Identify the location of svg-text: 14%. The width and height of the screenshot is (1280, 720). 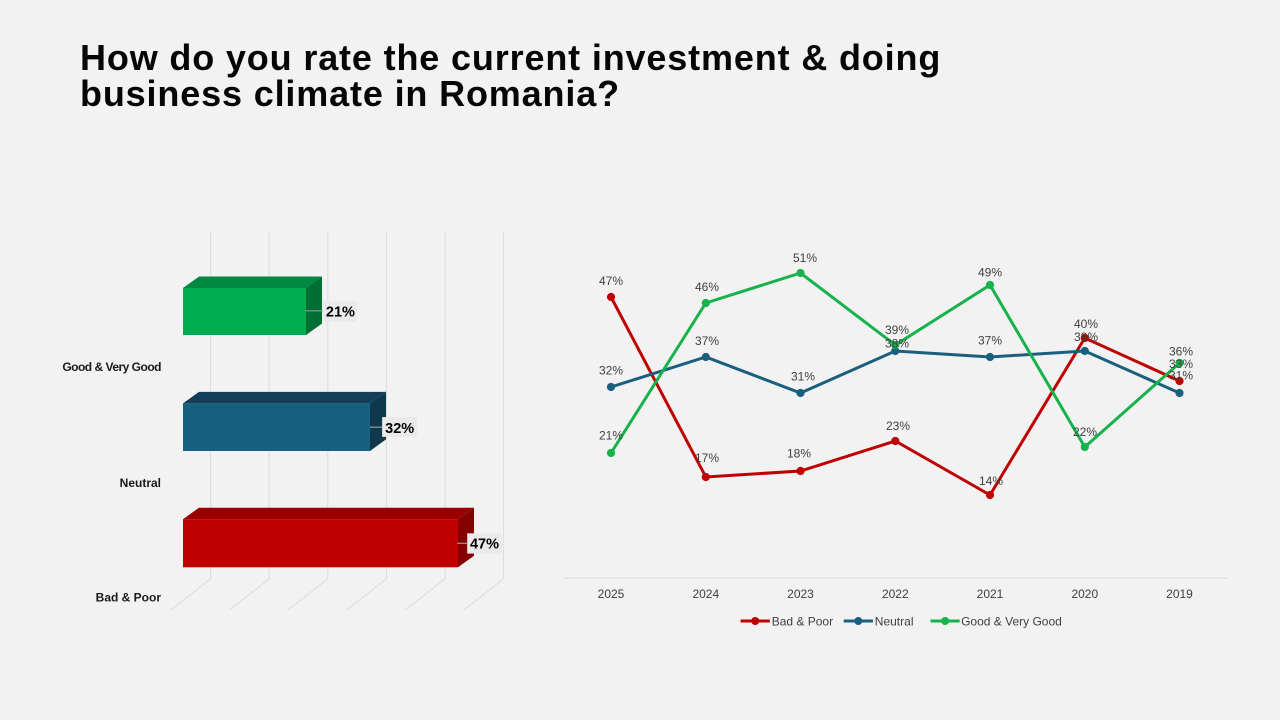
(991, 481).